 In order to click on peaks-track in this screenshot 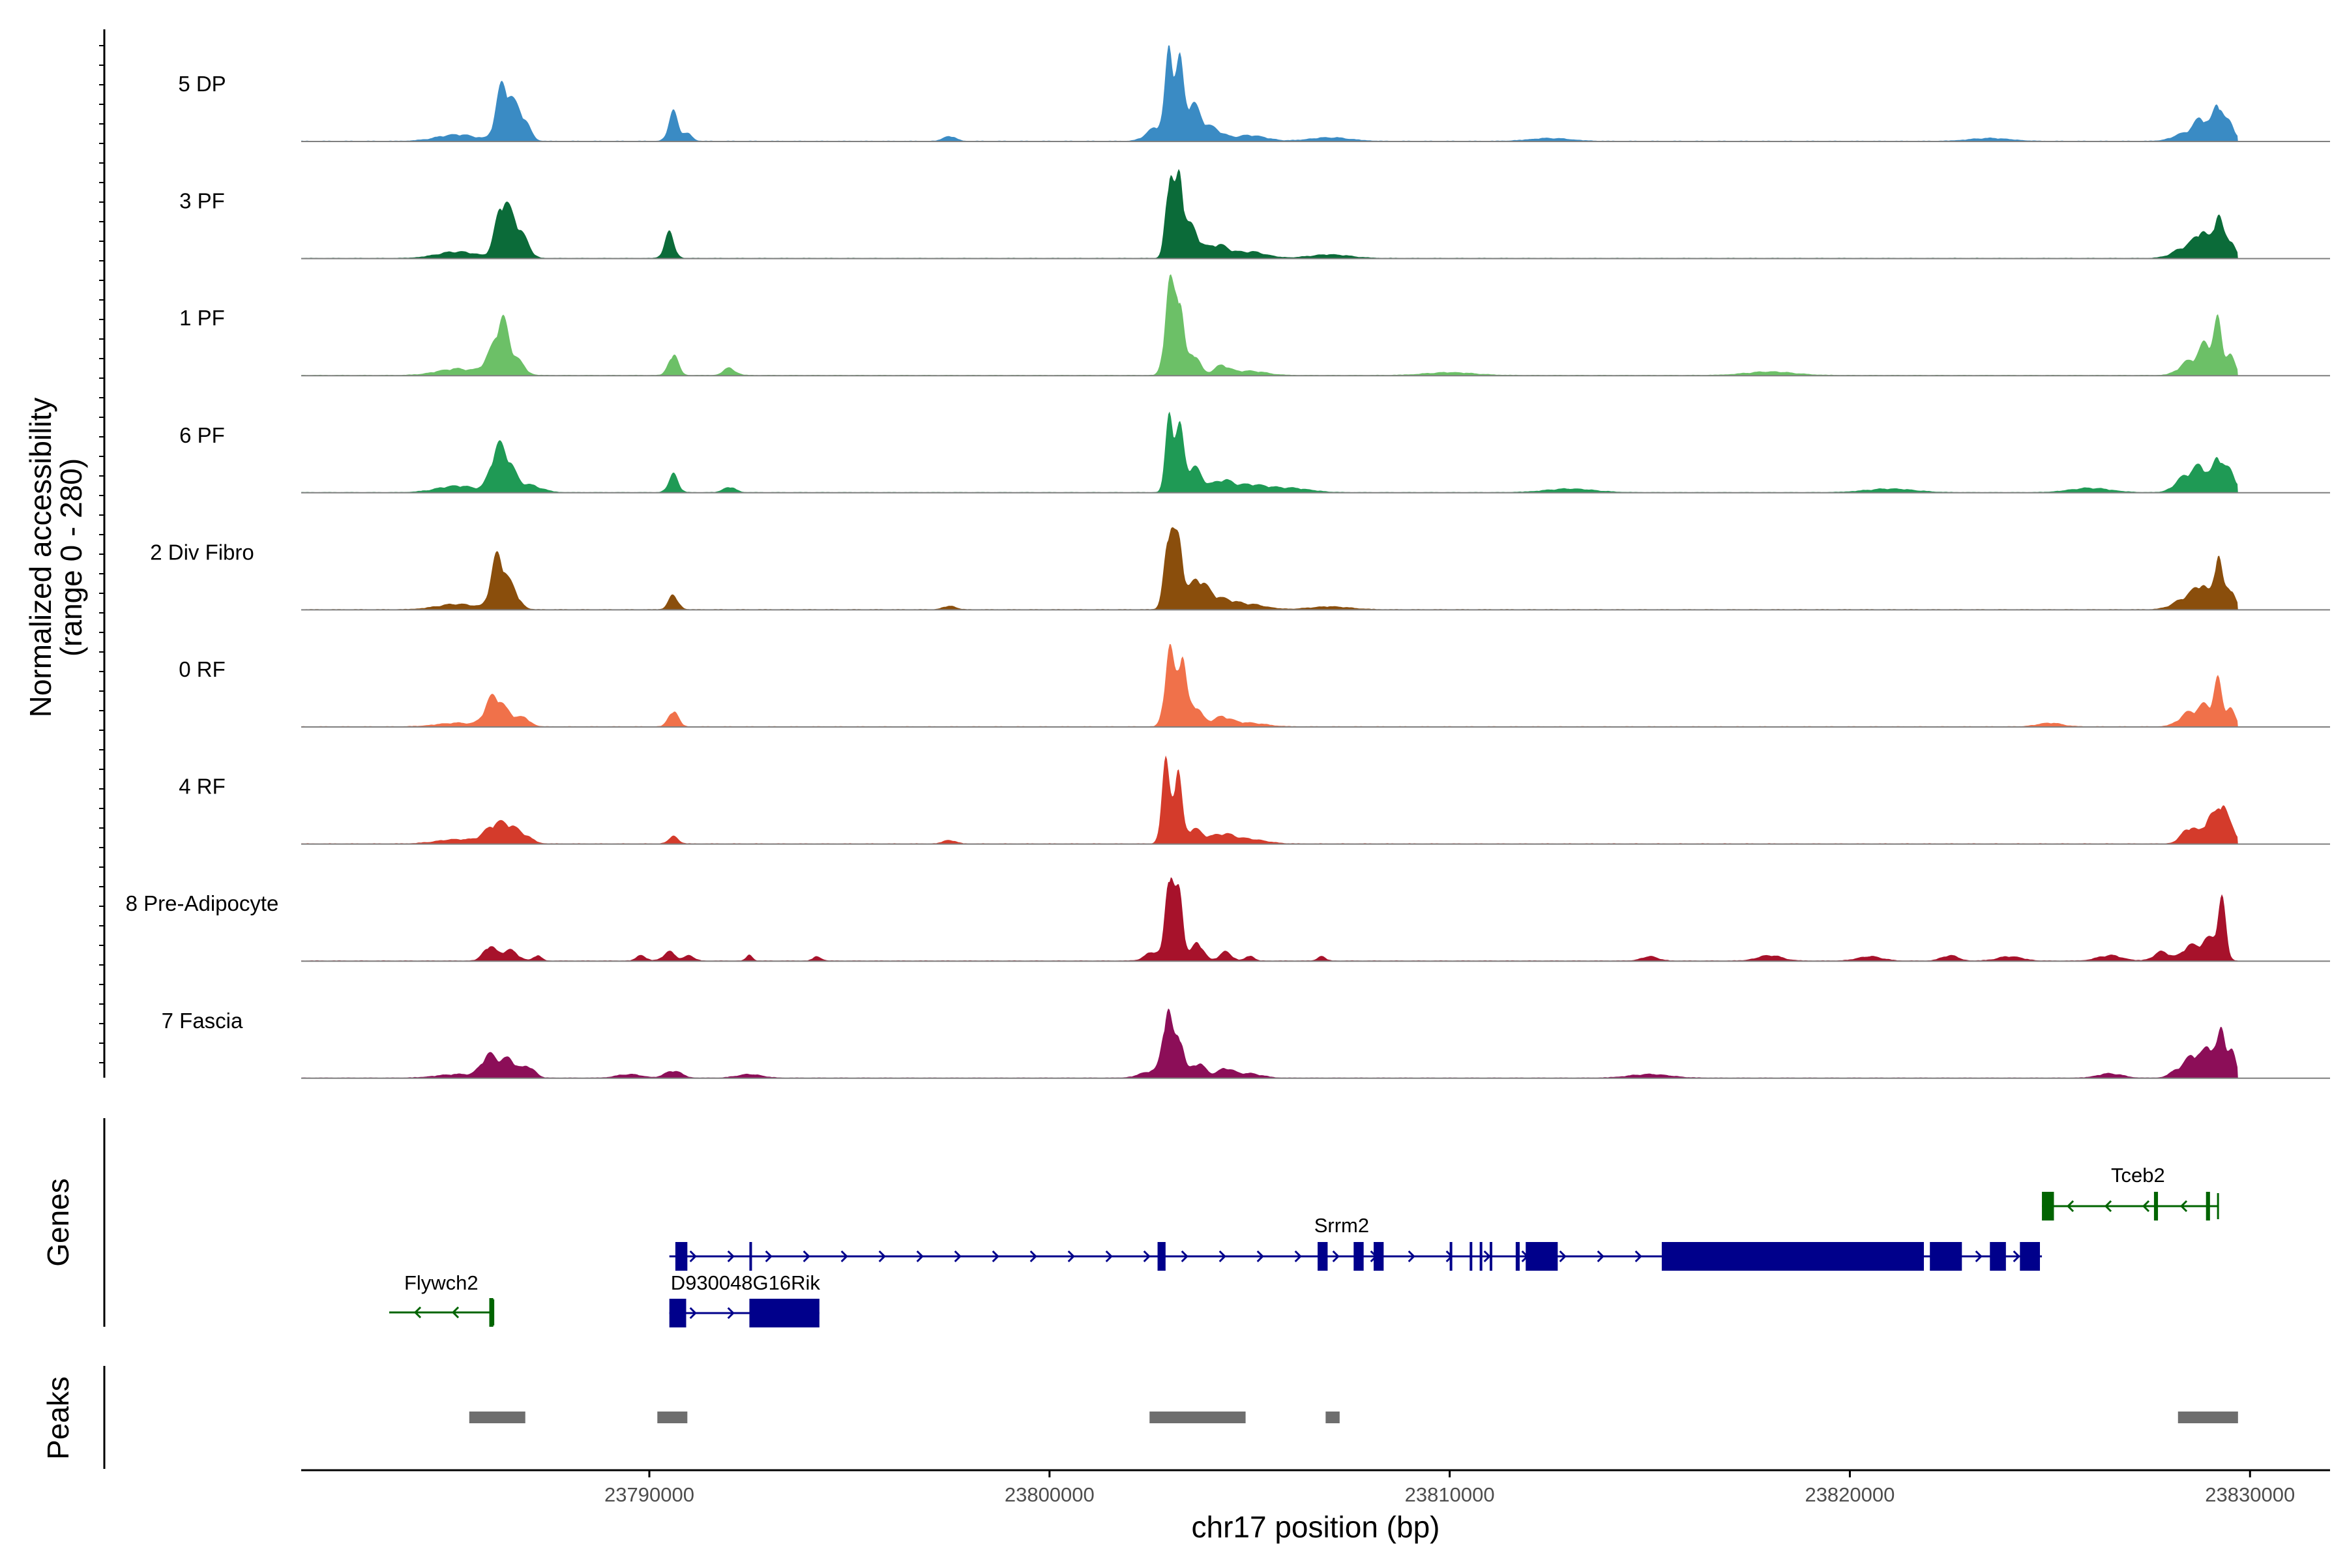, I will do `click(1353, 1418)`.